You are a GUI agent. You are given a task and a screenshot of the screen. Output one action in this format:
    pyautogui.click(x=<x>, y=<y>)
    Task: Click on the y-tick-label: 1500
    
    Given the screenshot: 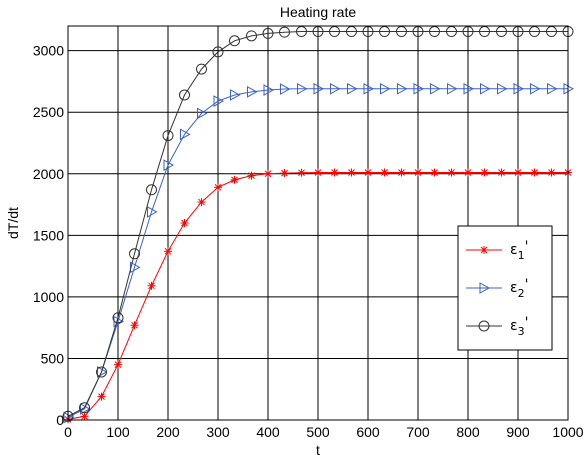 What is the action you would take?
    pyautogui.click(x=48, y=235)
    